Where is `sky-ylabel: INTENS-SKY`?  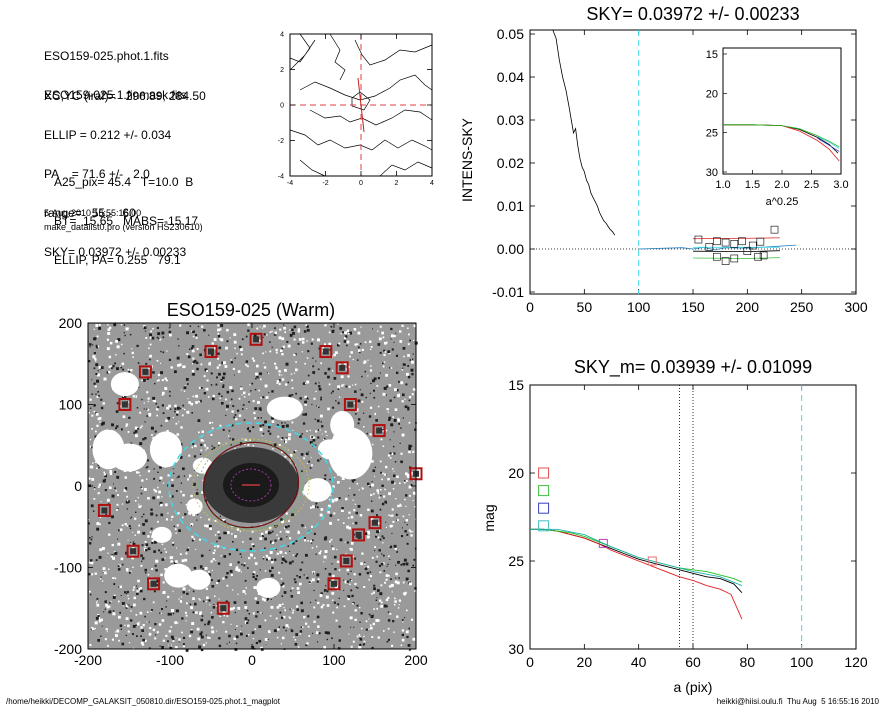
sky-ylabel: INTENS-SKY is located at coordinates (467, 159).